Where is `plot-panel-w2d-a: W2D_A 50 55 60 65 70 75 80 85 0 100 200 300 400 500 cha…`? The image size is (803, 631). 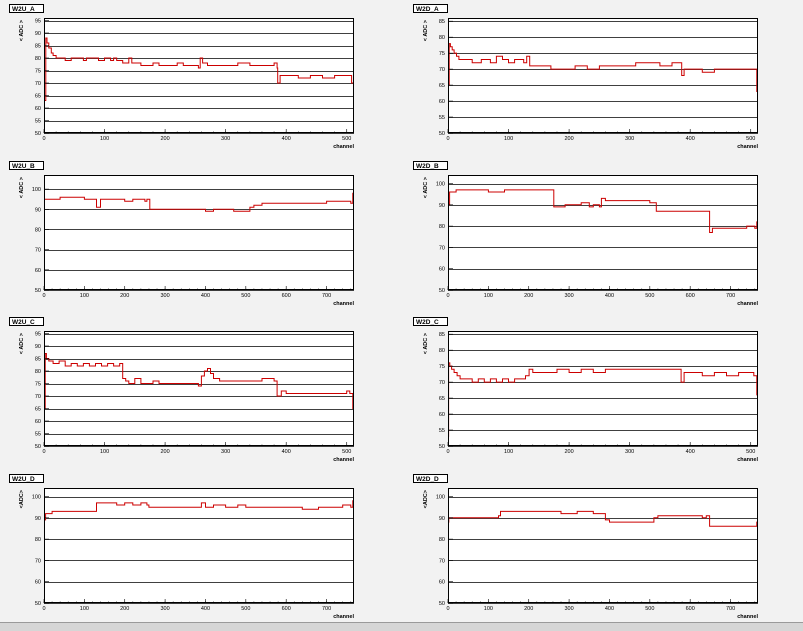
plot-panel-w2d-a: W2D_A 50 55 60 65 70 75 80 85 0 100 200 300 400 500 cha… is located at coordinates (584, 76).